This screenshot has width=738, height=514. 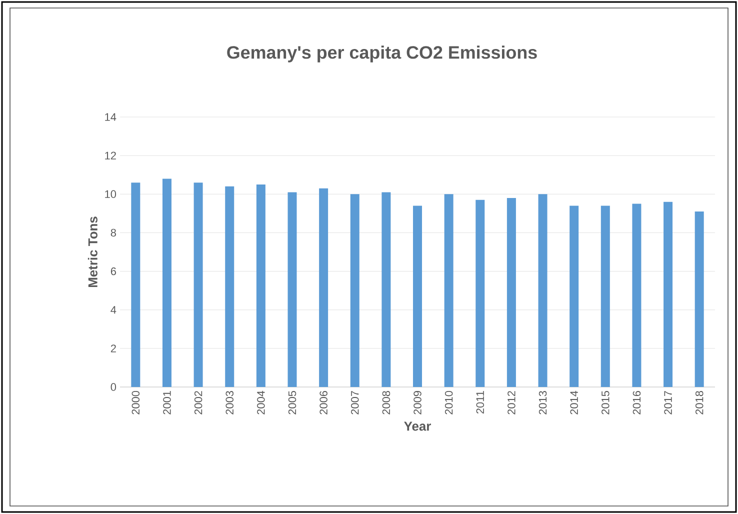 I want to click on y-tick-label: 0, so click(x=113, y=387).